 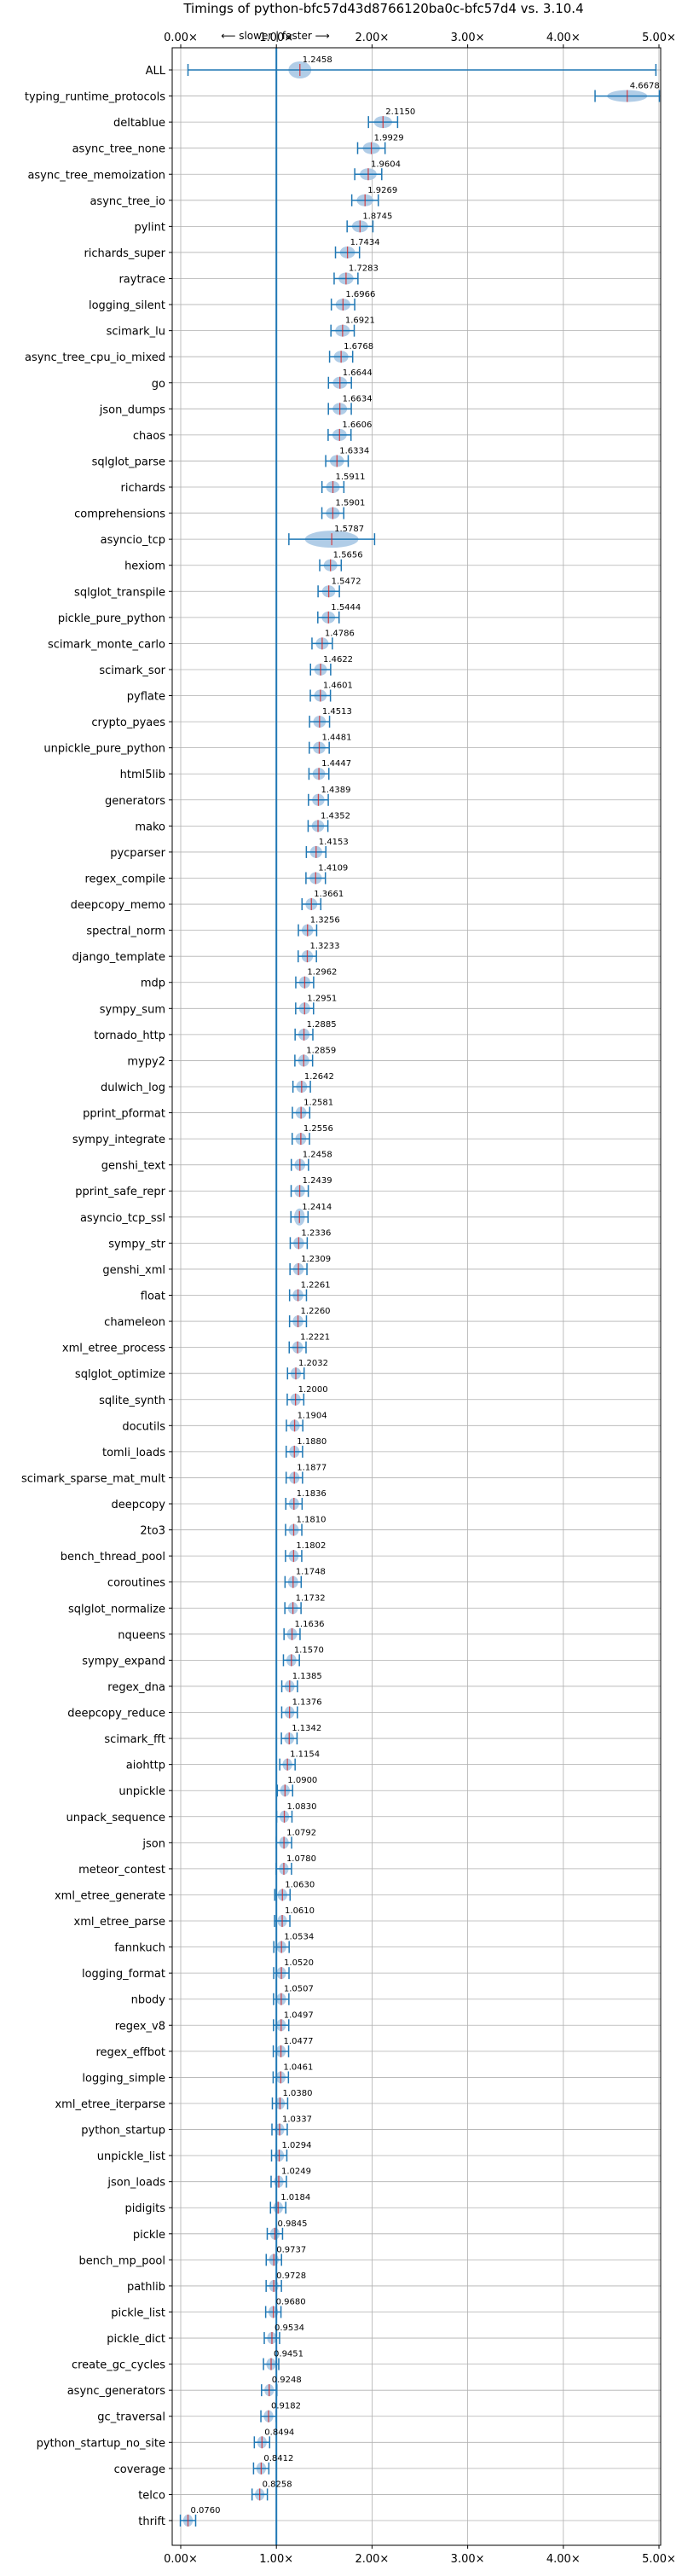 I want to click on value-label: 0.9182, so click(x=286, y=2406).